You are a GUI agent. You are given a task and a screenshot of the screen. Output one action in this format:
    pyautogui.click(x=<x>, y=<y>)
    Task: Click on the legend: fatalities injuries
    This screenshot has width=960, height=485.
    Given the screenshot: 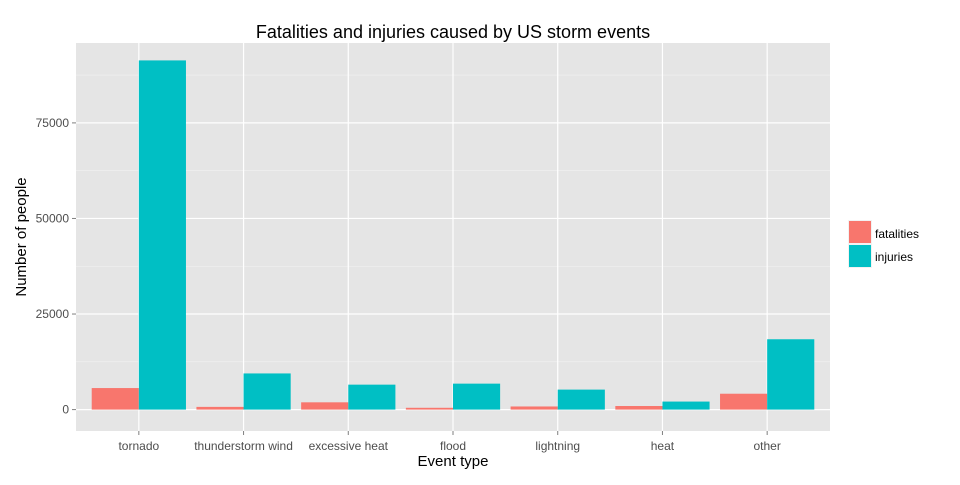 What is the action you would take?
    pyautogui.click(x=883, y=244)
    